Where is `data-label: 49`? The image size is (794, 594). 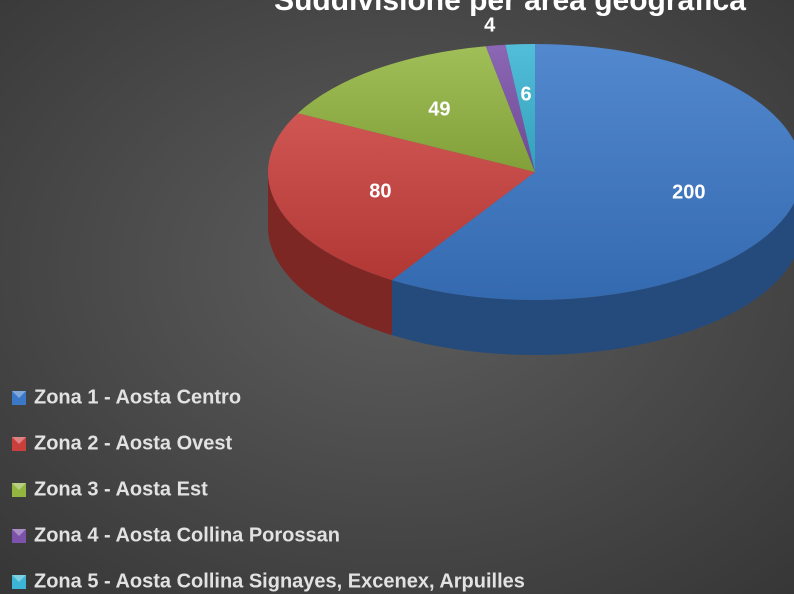 data-label: 49 is located at coordinates (439, 110).